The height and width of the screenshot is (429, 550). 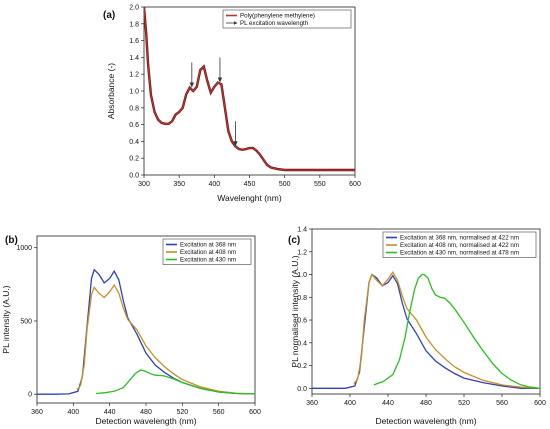 I want to click on legend-entry: Poly(phenylene methylene), so click(x=277, y=16).